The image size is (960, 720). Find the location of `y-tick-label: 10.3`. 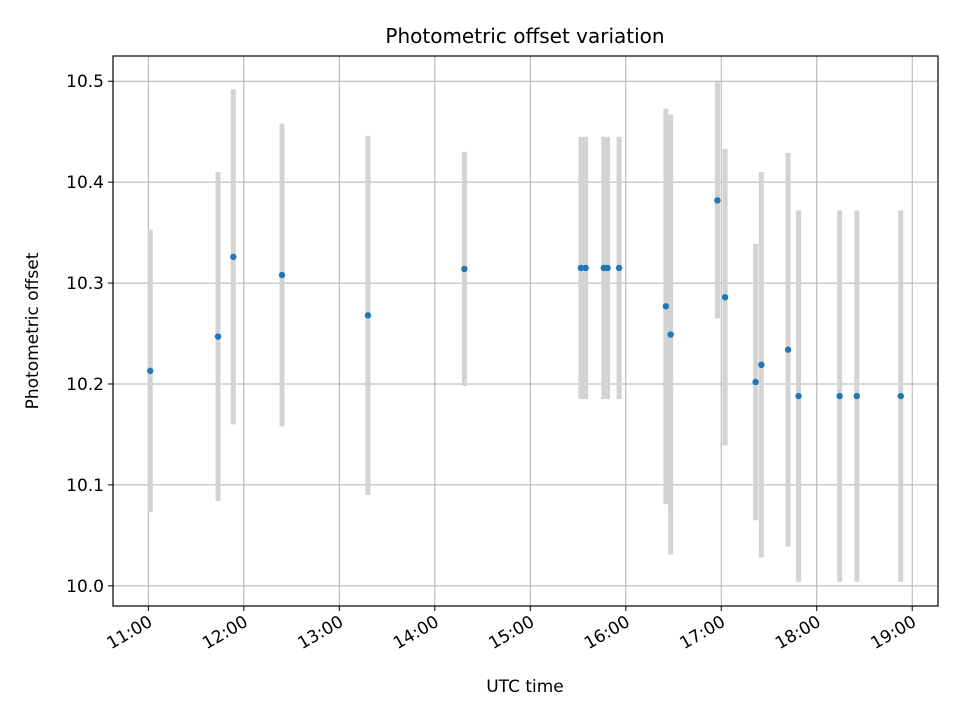

y-tick-label: 10.3 is located at coordinates (85, 284).